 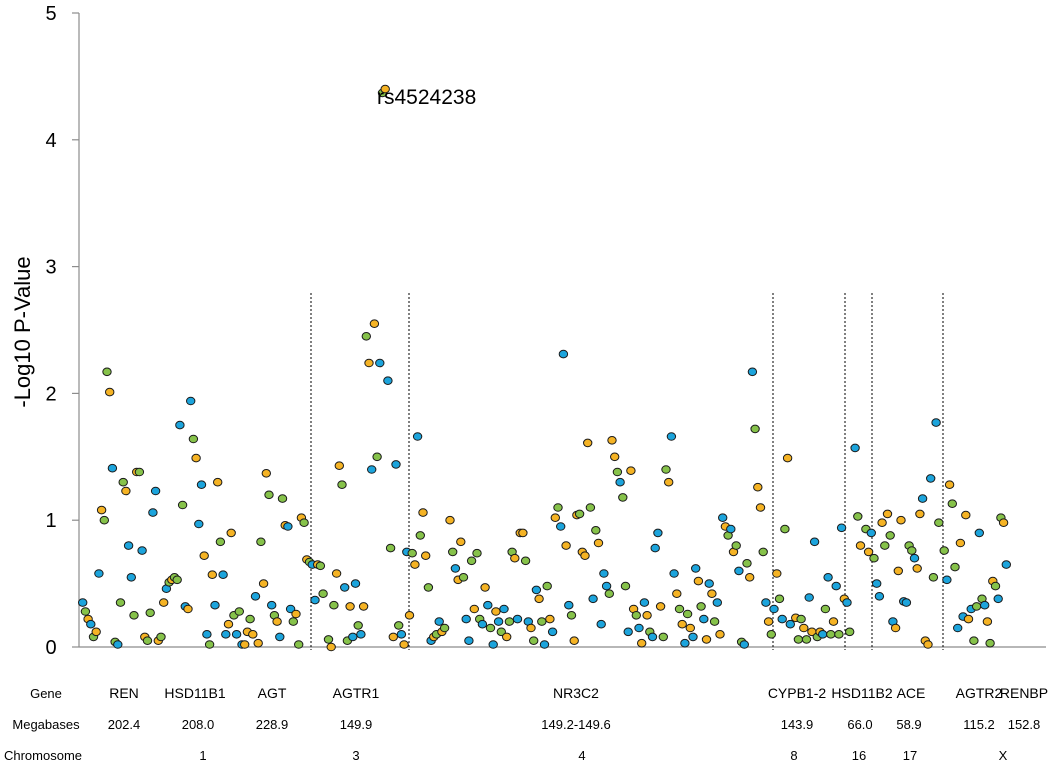 What do you see at coordinates (194, 693) in the screenshot?
I see `gene-label-hsd11b1: HSD11B1` at bounding box center [194, 693].